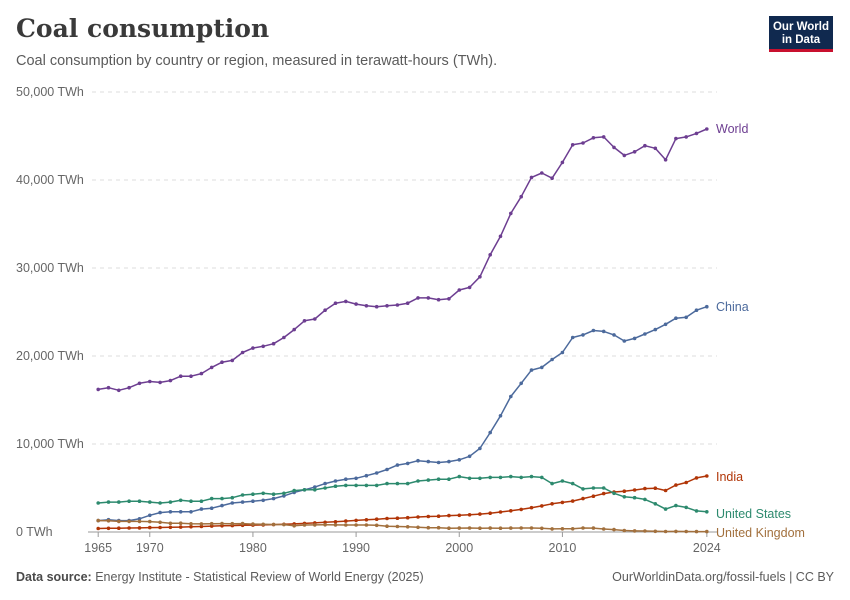 The height and width of the screenshot is (600, 850). I want to click on series-label-india: India, so click(729, 477).